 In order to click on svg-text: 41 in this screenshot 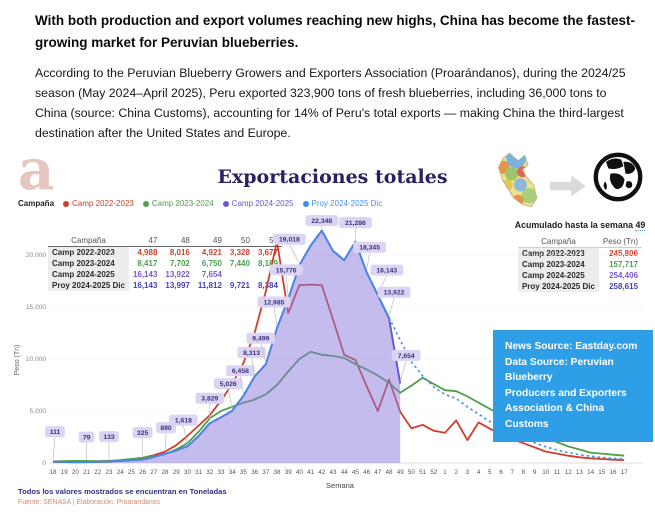, I will do `click(311, 472)`.